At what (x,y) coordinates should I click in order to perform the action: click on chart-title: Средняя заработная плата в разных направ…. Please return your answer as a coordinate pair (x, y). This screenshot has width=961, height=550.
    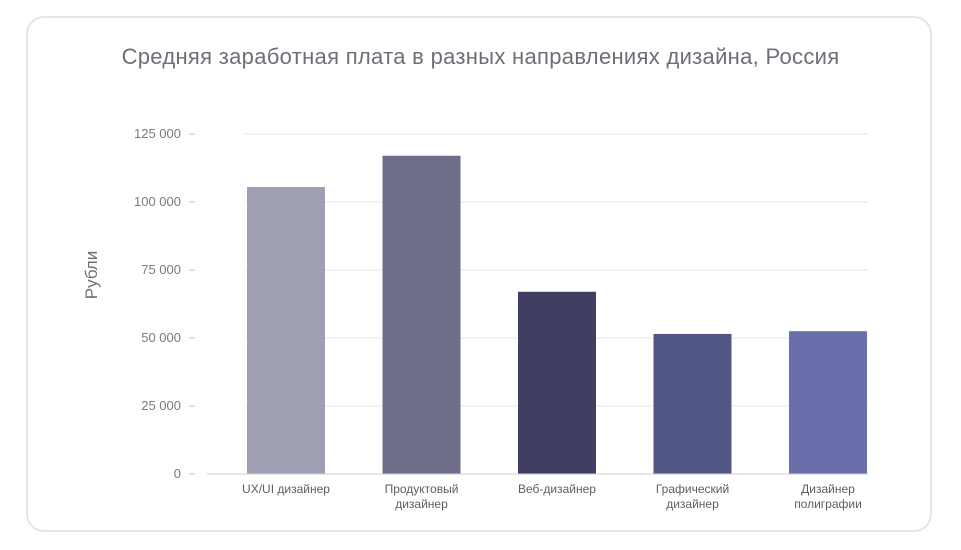
    Looking at the image, I should click on (480, 56).